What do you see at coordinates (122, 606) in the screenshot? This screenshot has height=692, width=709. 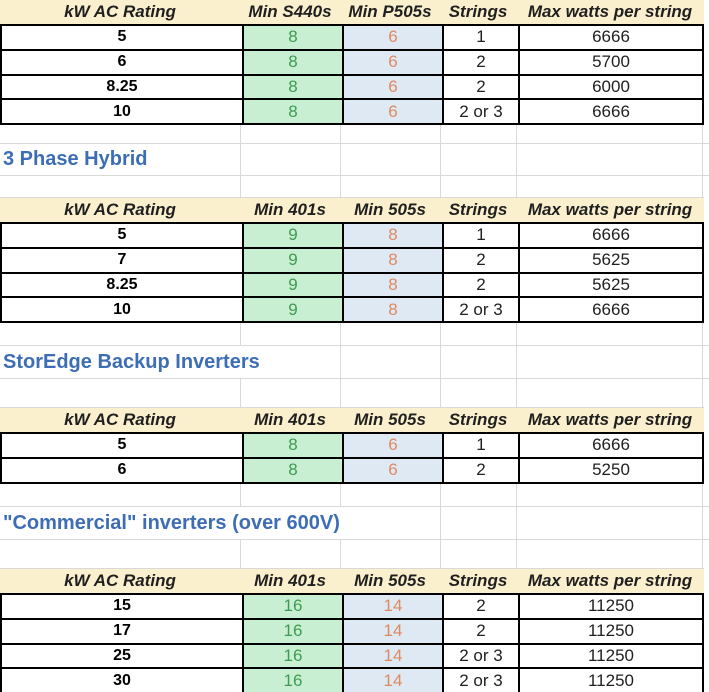 I see `data-cell: 15` at bounding box center [122, 606].